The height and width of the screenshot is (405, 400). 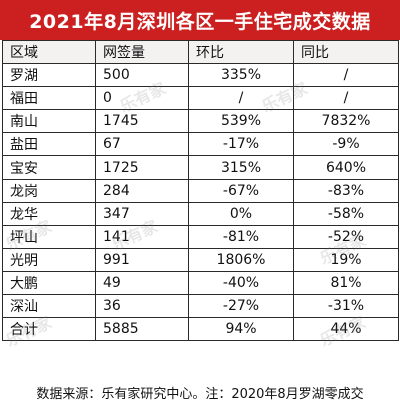 I want to click on mom-cell: 335%, so click(x=241, y=75).